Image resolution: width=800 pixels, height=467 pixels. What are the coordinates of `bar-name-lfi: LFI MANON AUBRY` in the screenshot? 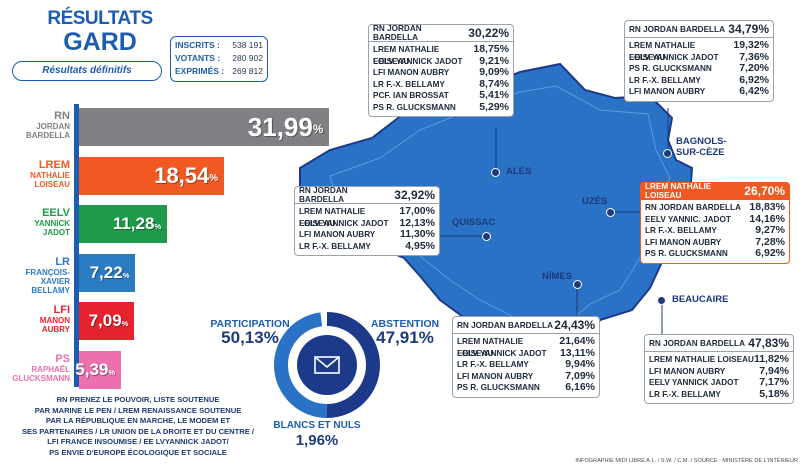 It's located at (54, 319).